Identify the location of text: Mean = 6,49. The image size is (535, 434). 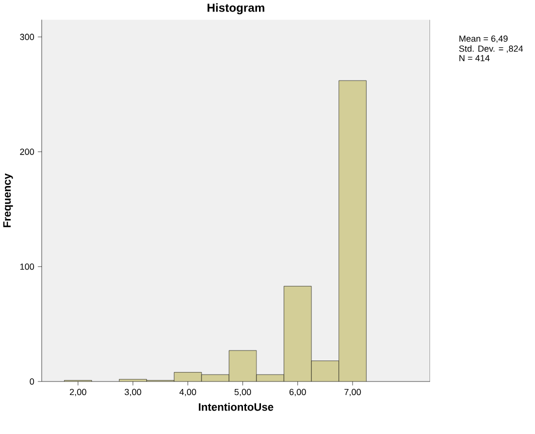
(483, 39).